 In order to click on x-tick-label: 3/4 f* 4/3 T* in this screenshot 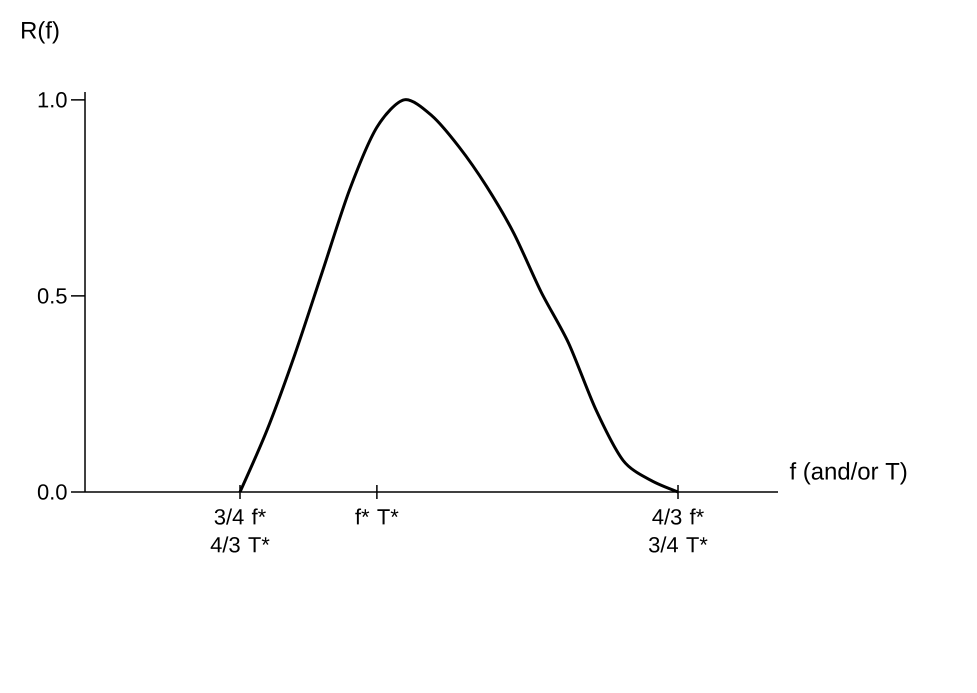, I will do `click(240, 530)`.